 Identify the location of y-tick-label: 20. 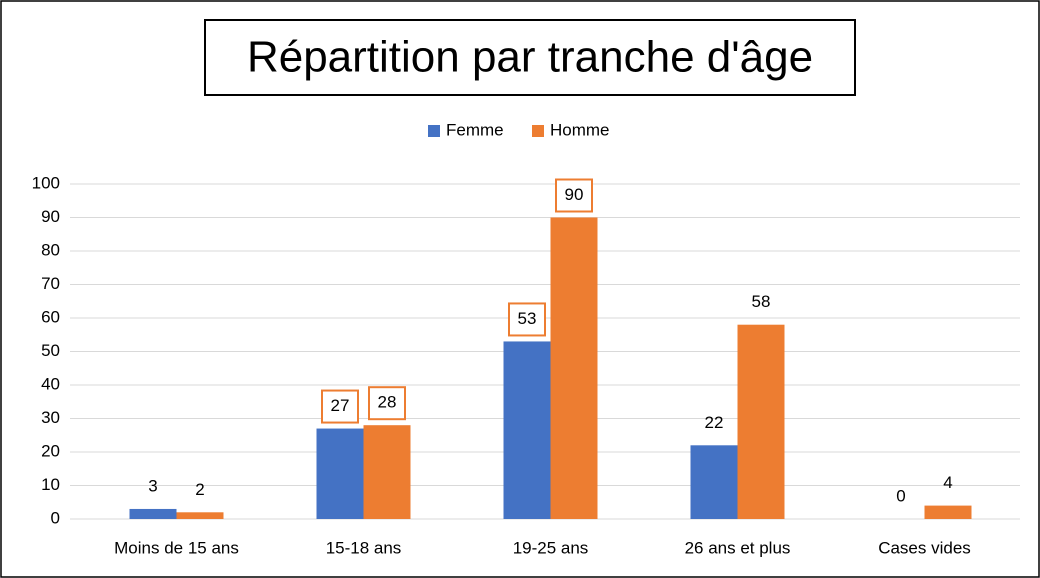
(50, 450).